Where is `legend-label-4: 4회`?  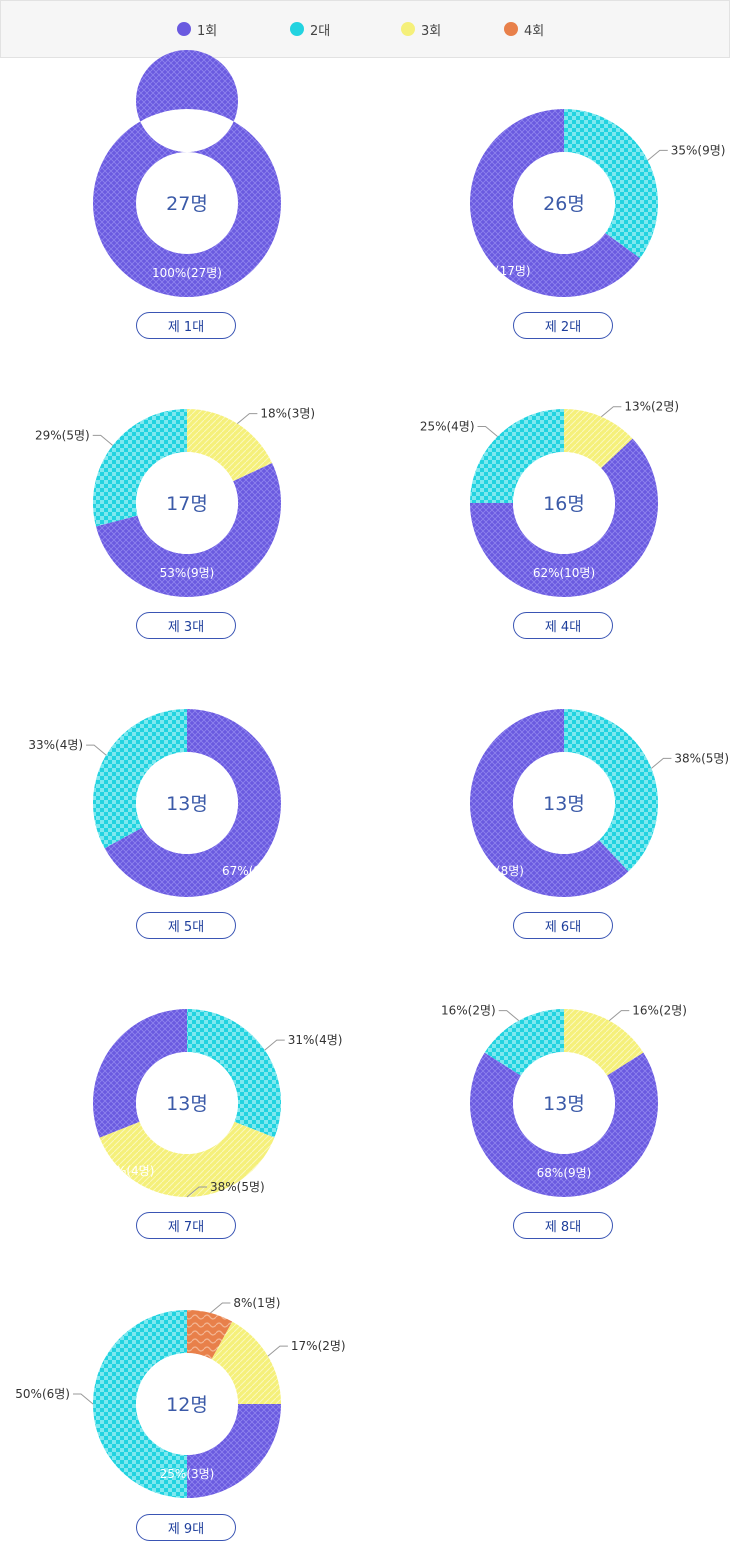
legend-label-4: 4회 is located at coordinates (534, 31).